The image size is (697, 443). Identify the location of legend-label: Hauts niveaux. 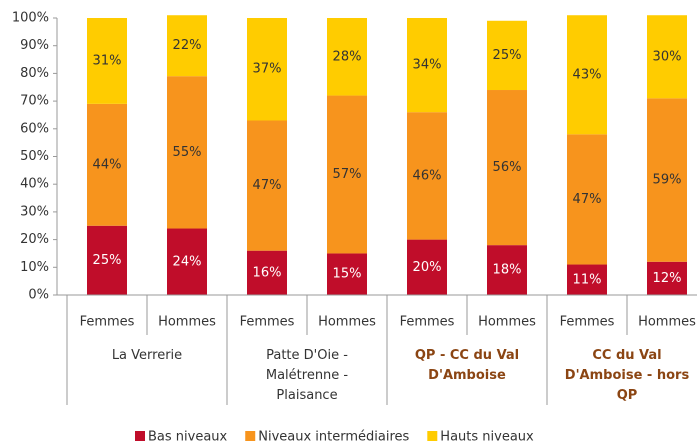
(487, 436).